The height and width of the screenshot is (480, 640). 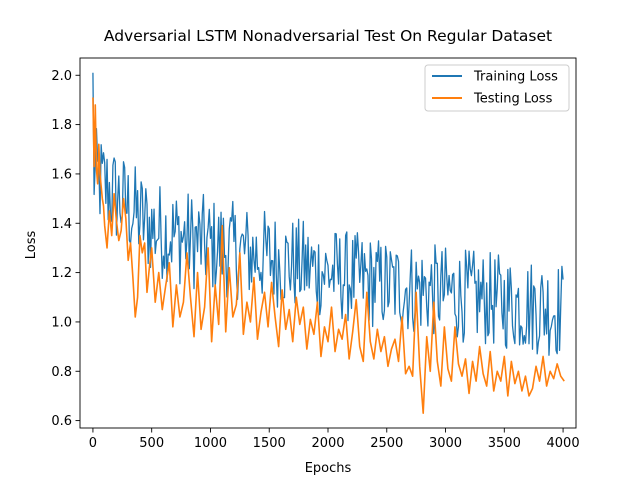 I want to click on x-tick-label: 3000, so click(x=445, y=443).